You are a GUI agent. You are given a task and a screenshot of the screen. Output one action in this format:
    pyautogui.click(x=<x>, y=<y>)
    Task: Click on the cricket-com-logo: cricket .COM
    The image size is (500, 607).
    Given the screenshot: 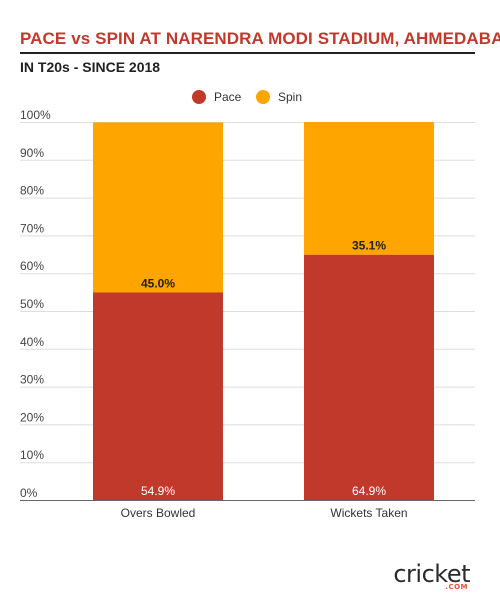 What is the action you would take?
    pyautogui.click(x=431, y=576)
    